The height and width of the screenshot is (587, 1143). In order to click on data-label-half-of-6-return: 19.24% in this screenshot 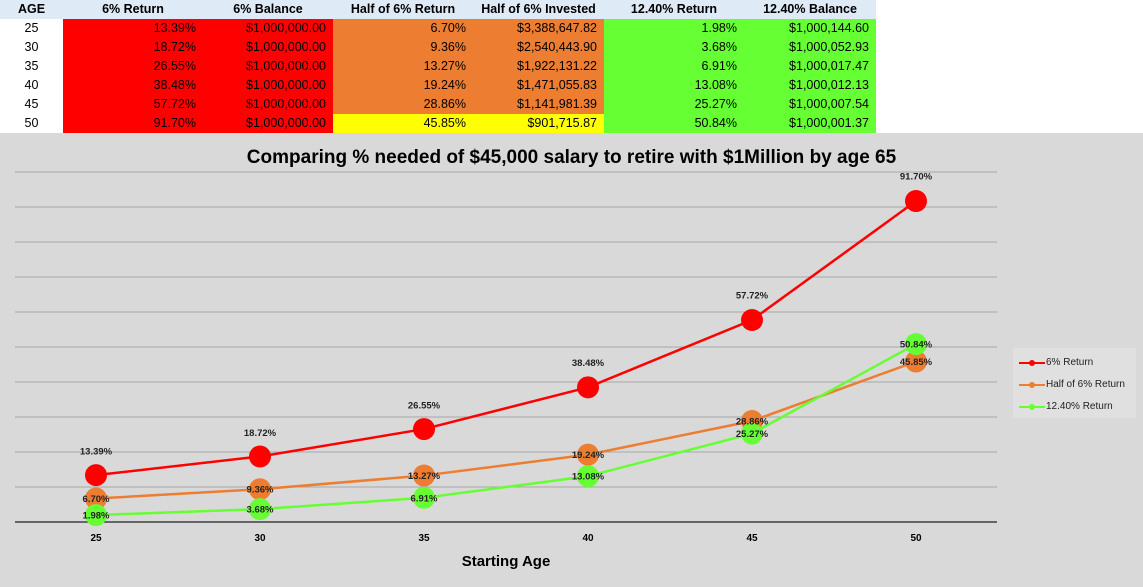, I will do `click(588, 455)`.